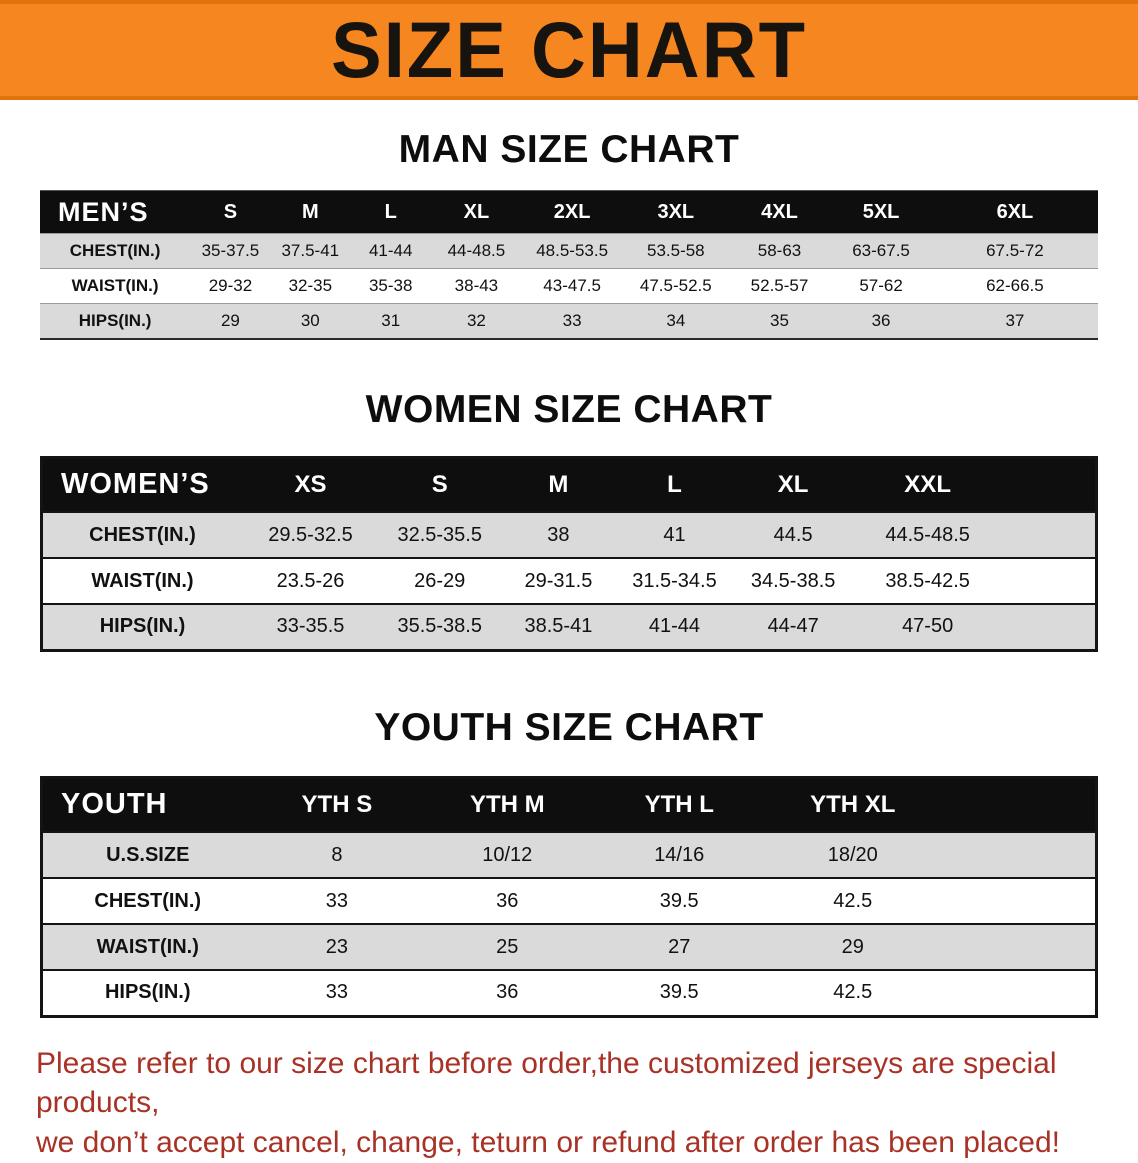 The height and width of the screenshot is (1163, 1138). What do you see at coordinates (679, 855) in the screenshot?
I see `size-cell: 14/16` at bounding box center [679, 855].